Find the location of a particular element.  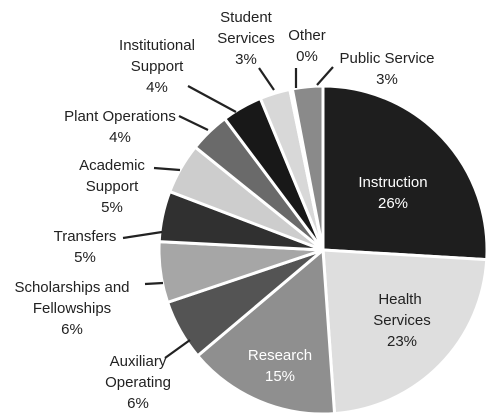

leader-institutional is located at coordinates (212, 99).